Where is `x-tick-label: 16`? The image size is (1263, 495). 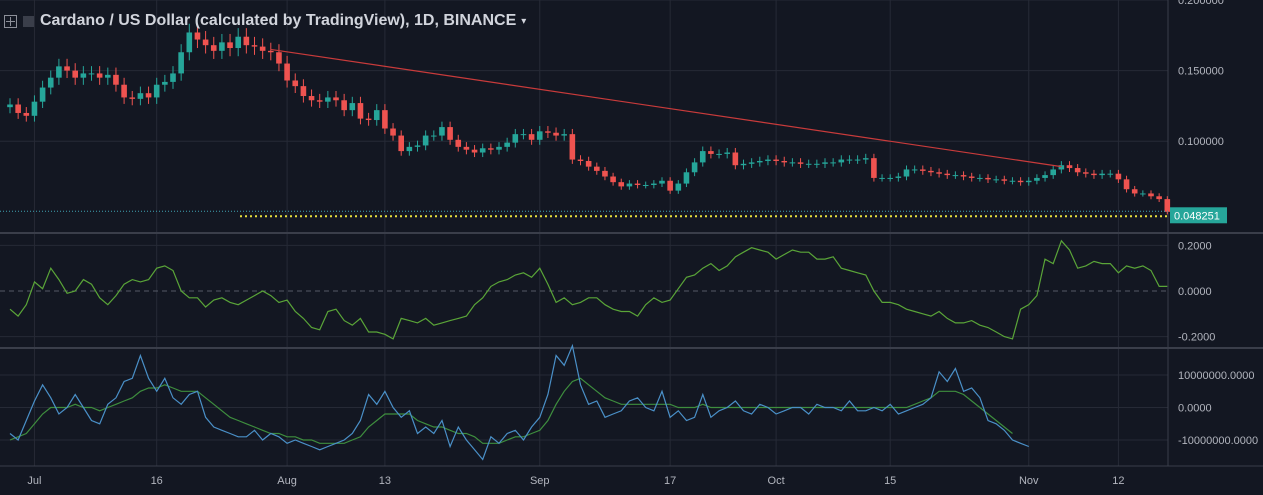 x-tick-label: 16 is located at coordinates (157, 481).